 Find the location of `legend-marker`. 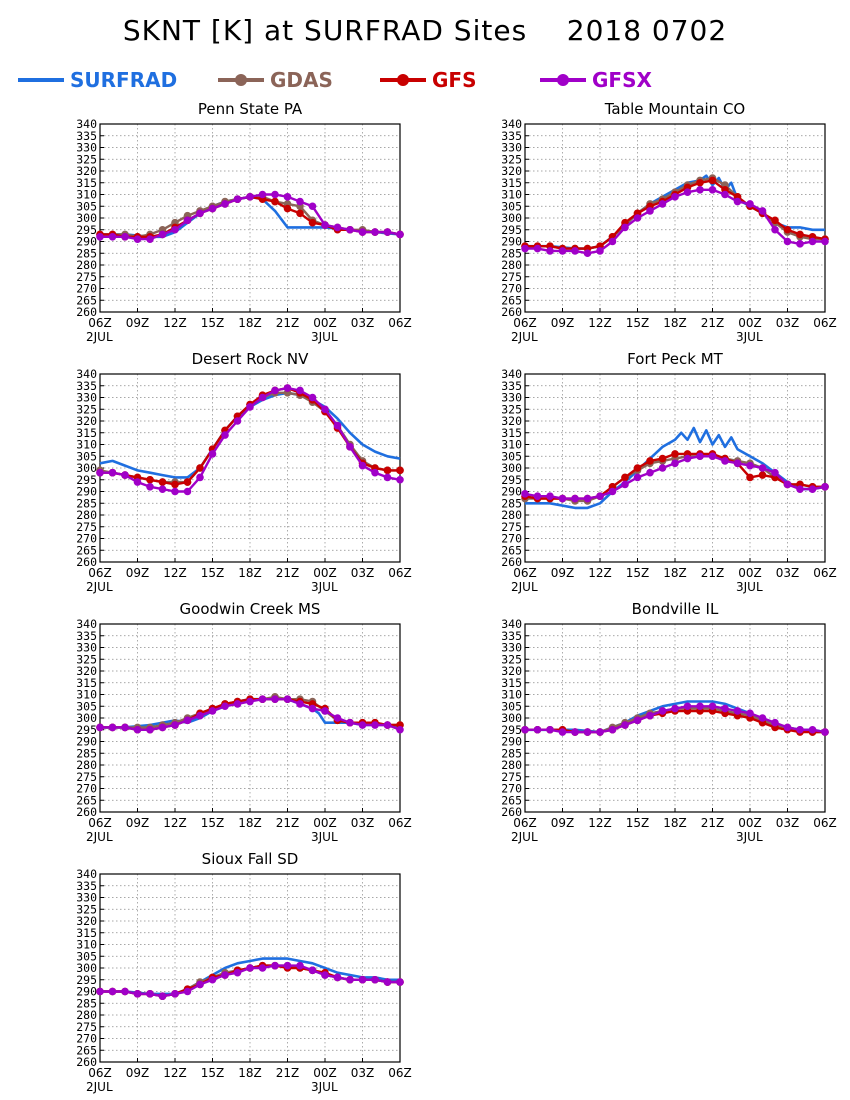

legend-marker is located at coordinates (563, 80).